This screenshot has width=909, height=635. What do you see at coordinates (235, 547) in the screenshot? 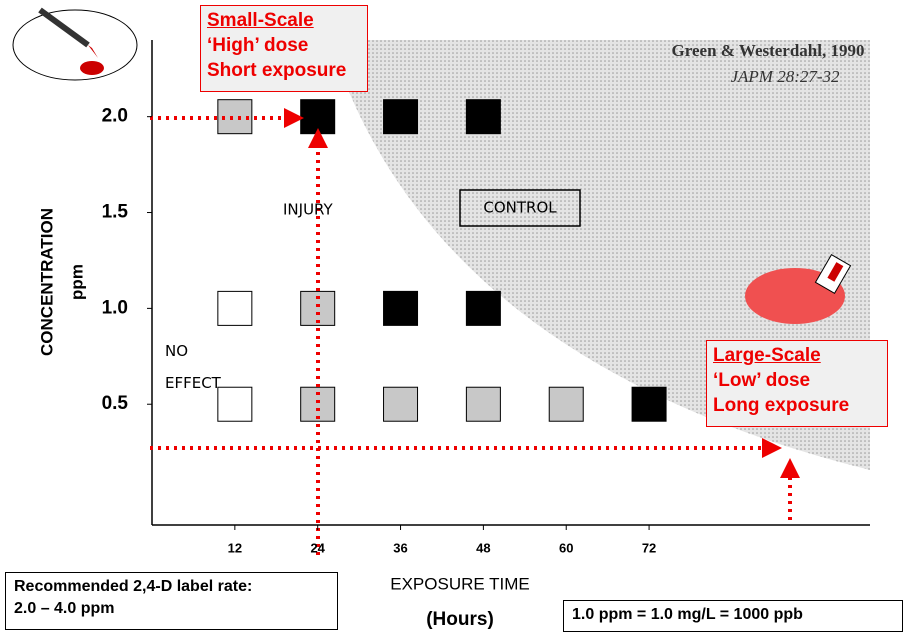
I see `x-tick-label: 12` at bounding box center [235, 547].